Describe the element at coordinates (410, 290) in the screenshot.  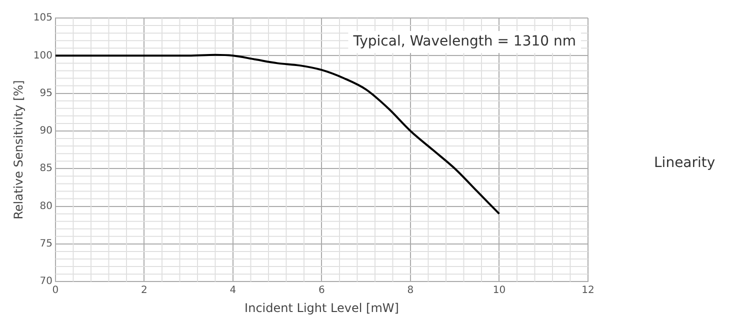
I see `x-tick-label: 8` at that location.